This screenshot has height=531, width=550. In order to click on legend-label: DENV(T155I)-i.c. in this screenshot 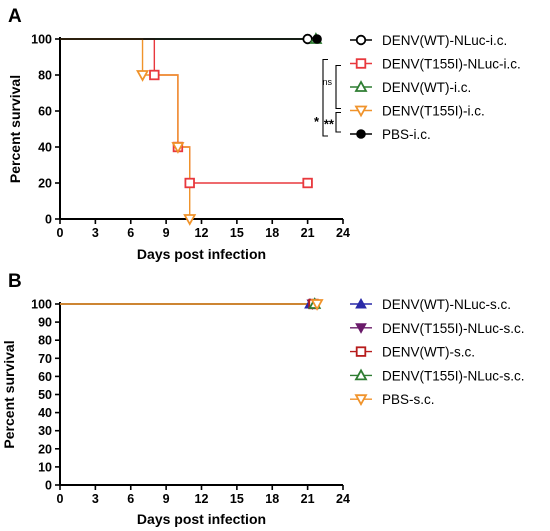, I will do `click(433, 111)`.